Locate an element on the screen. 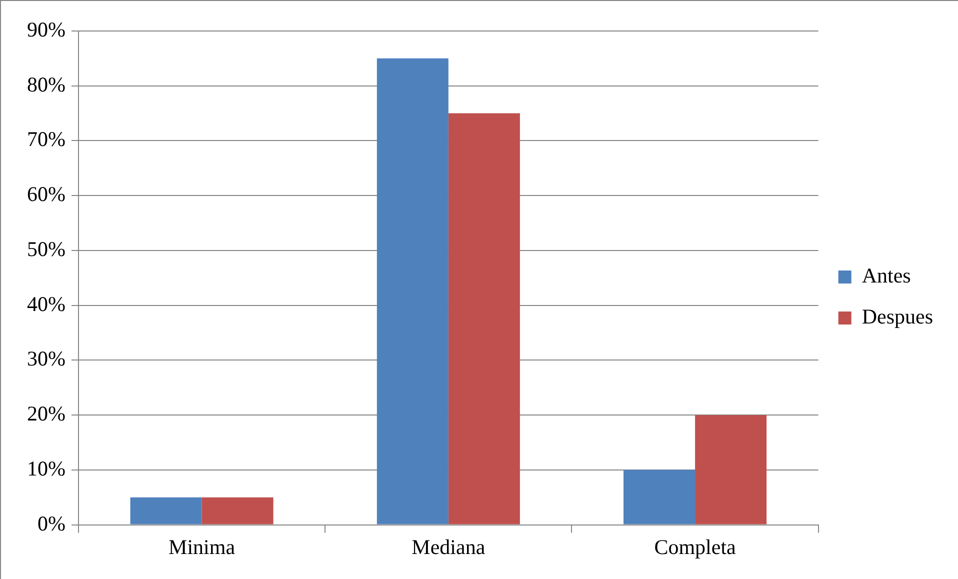 This screenshot has width=958, height=579. y-tick-label: 60% is located at coordinates (46, 194).